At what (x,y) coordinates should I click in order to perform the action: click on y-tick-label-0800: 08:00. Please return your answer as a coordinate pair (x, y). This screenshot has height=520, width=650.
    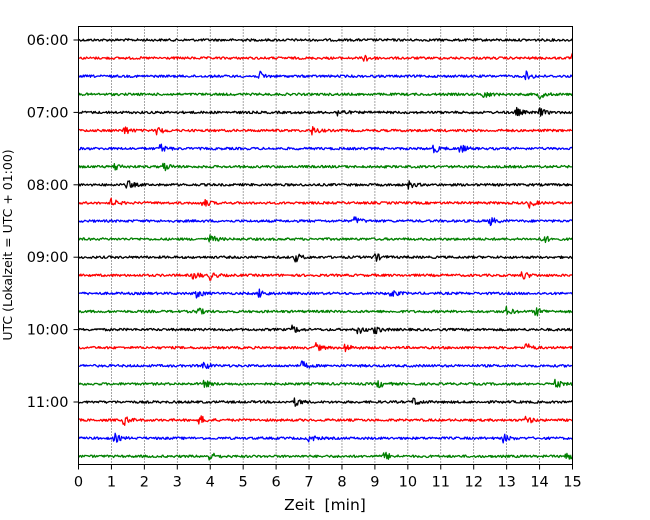
    Looking at the image, I should click on (48, 186).